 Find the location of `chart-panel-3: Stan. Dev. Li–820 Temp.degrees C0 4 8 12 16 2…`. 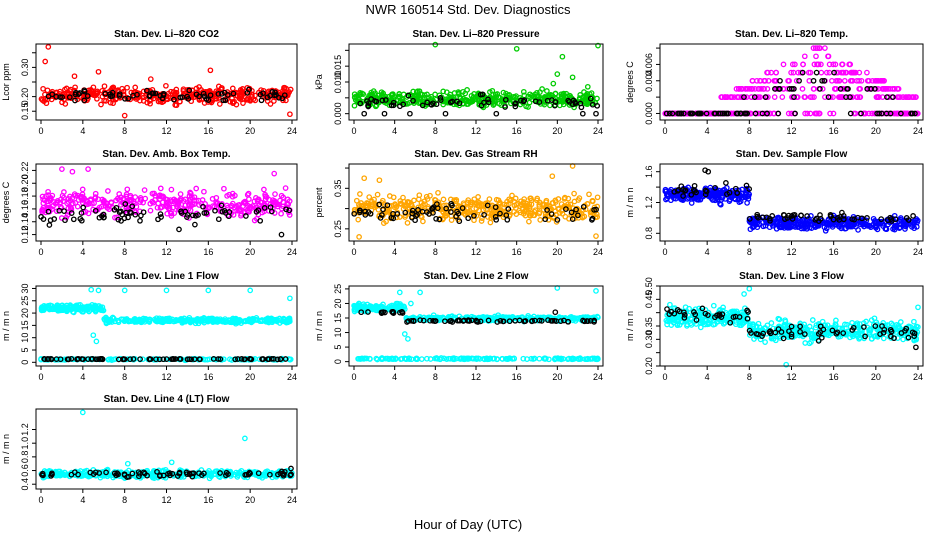

chart-panel-3: Stan. Dev. Li–820 Temp.degrees C0 4 8 12 16 2… is located at coordinates (774, 82).